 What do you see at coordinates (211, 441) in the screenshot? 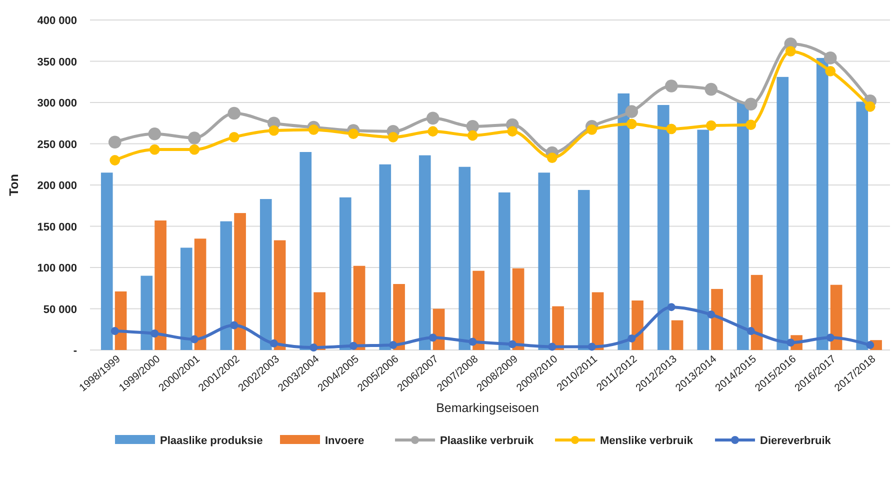
I see `legend-label: Plaaslike produksie` at bounding box center [211, 441].